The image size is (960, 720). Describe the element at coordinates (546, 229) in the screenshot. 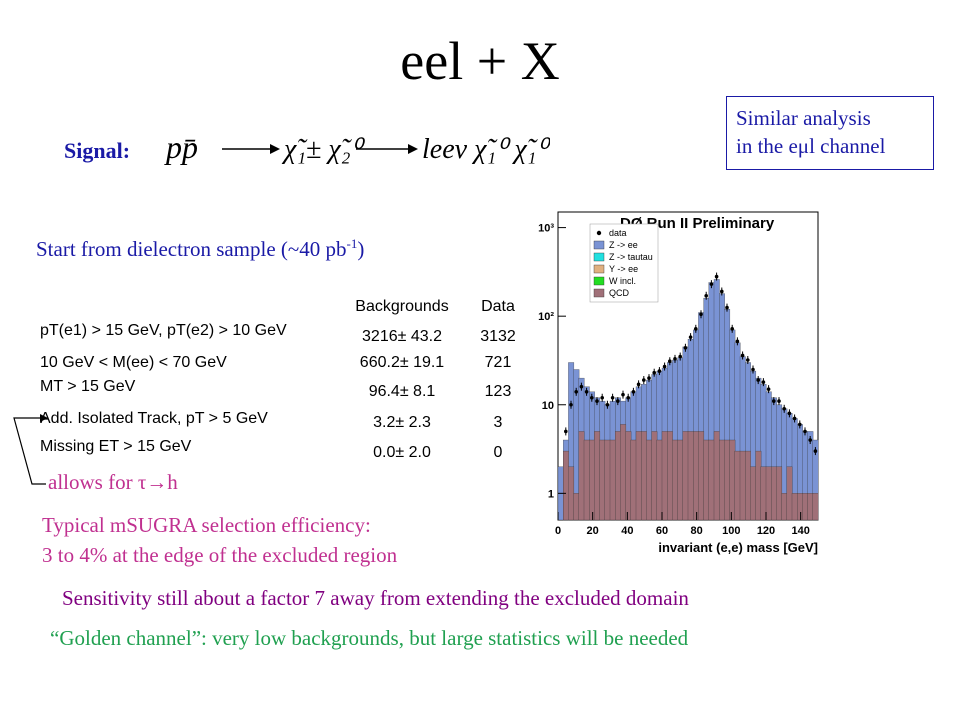

I see `y-tick-label: 10³` at that location.